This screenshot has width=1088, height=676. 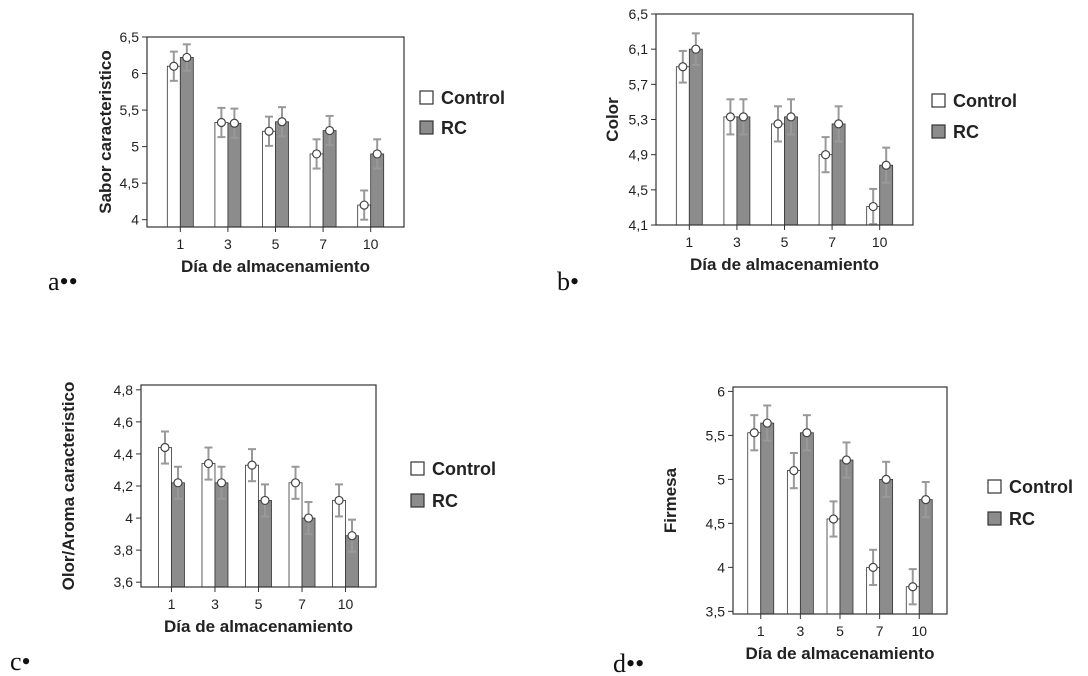 I want to click on y-tick-label-0: 4, so click(x=135, y=220).